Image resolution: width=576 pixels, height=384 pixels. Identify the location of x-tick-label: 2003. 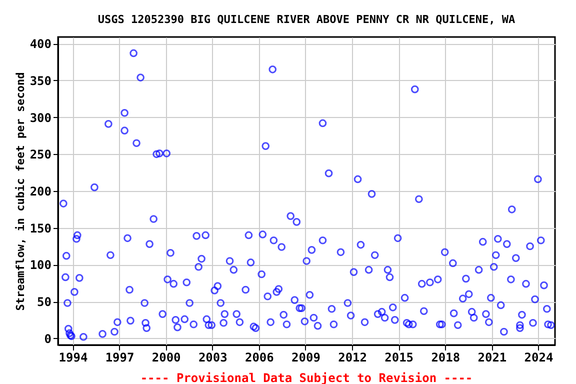
(213, 357).